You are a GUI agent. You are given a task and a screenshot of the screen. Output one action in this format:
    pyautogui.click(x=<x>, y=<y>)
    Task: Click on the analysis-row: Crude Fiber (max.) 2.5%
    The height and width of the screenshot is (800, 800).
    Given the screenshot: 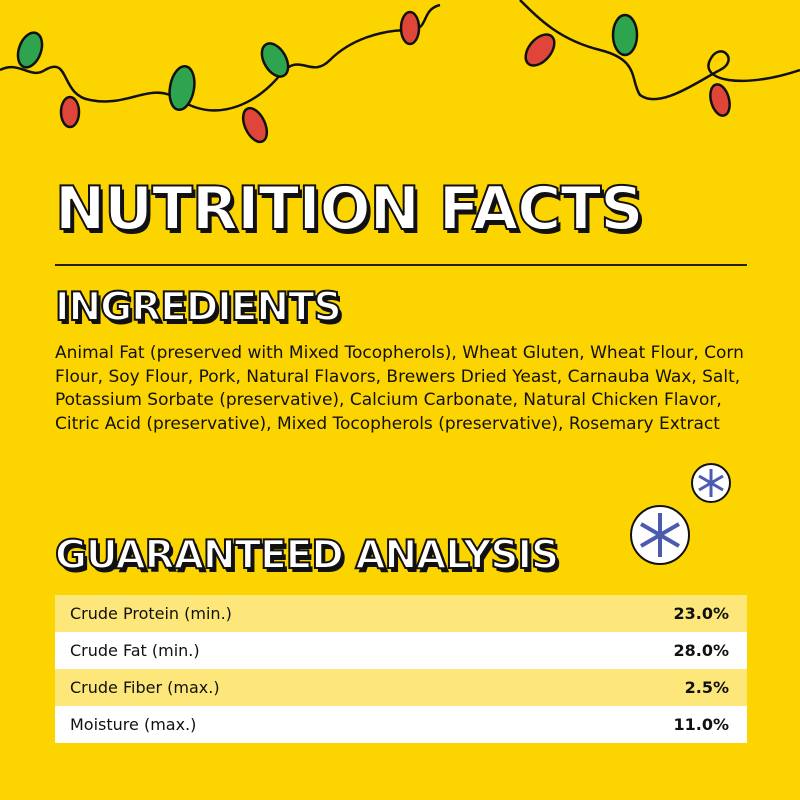 What is the action you would take?
    pyautogui.click(x=401, y=687)
    